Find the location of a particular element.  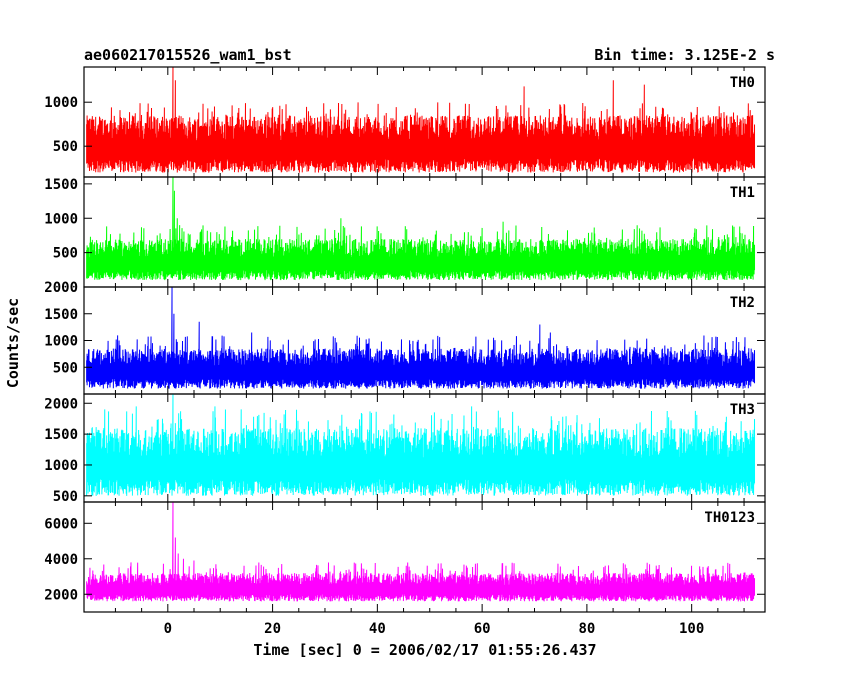

panel-label-th1: TH1 is located at coordinates (742, 193).